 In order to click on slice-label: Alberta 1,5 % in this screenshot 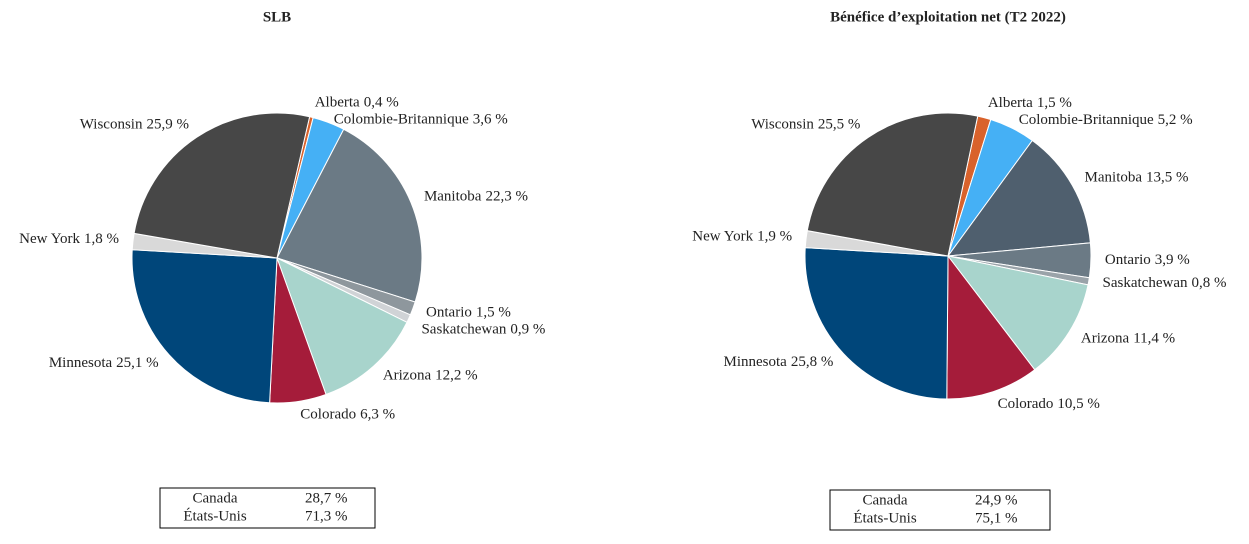, I will do `click(1030, 104)`.